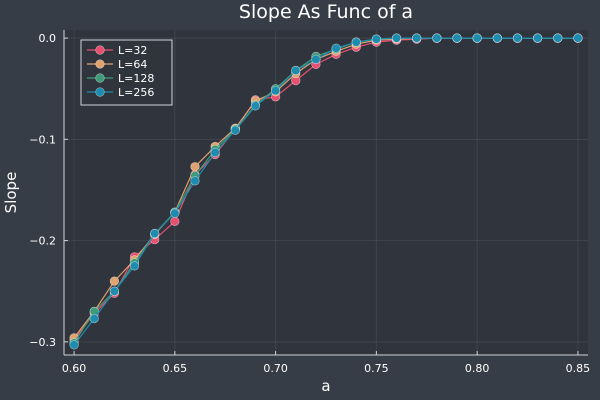 The height and width of the screenshot is (400, 600). I want to click on x-tick-label: 0.60, so click(74, 368).